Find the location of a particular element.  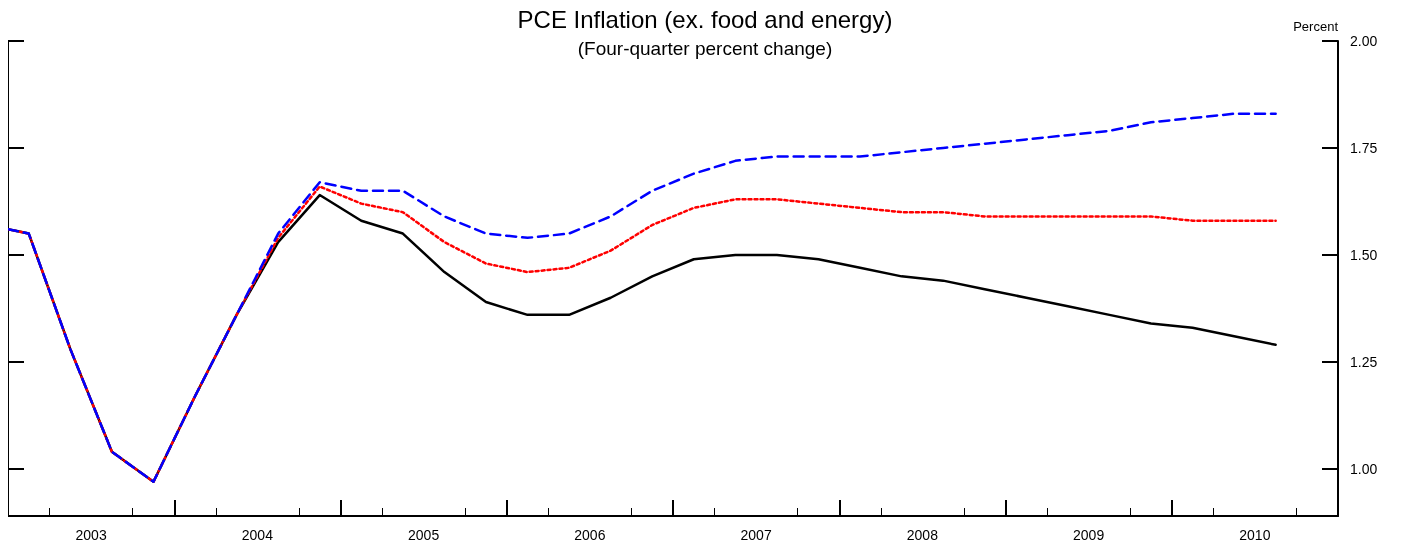

x-tick-label: 2003 is located at coordinates (91, 535).